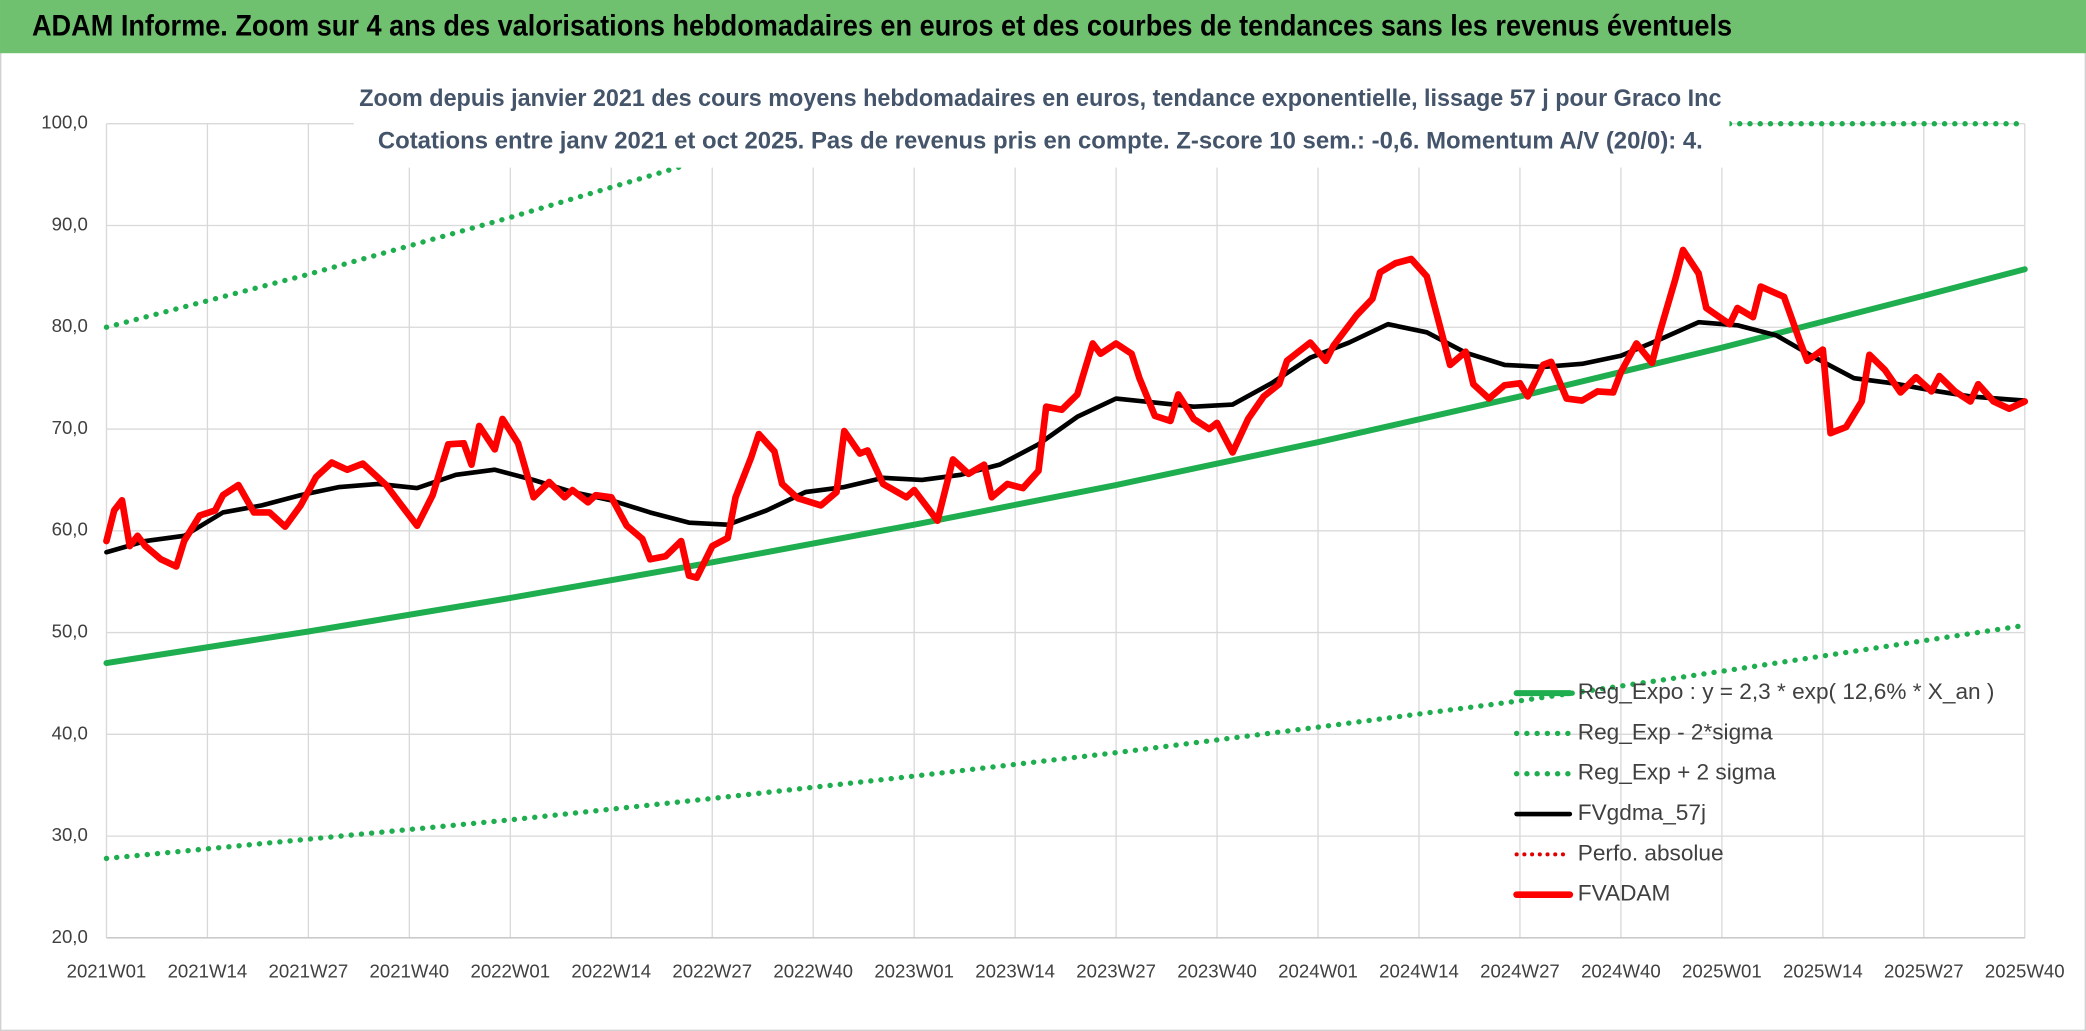  I want to click on title-banner, so click(1043, 27).